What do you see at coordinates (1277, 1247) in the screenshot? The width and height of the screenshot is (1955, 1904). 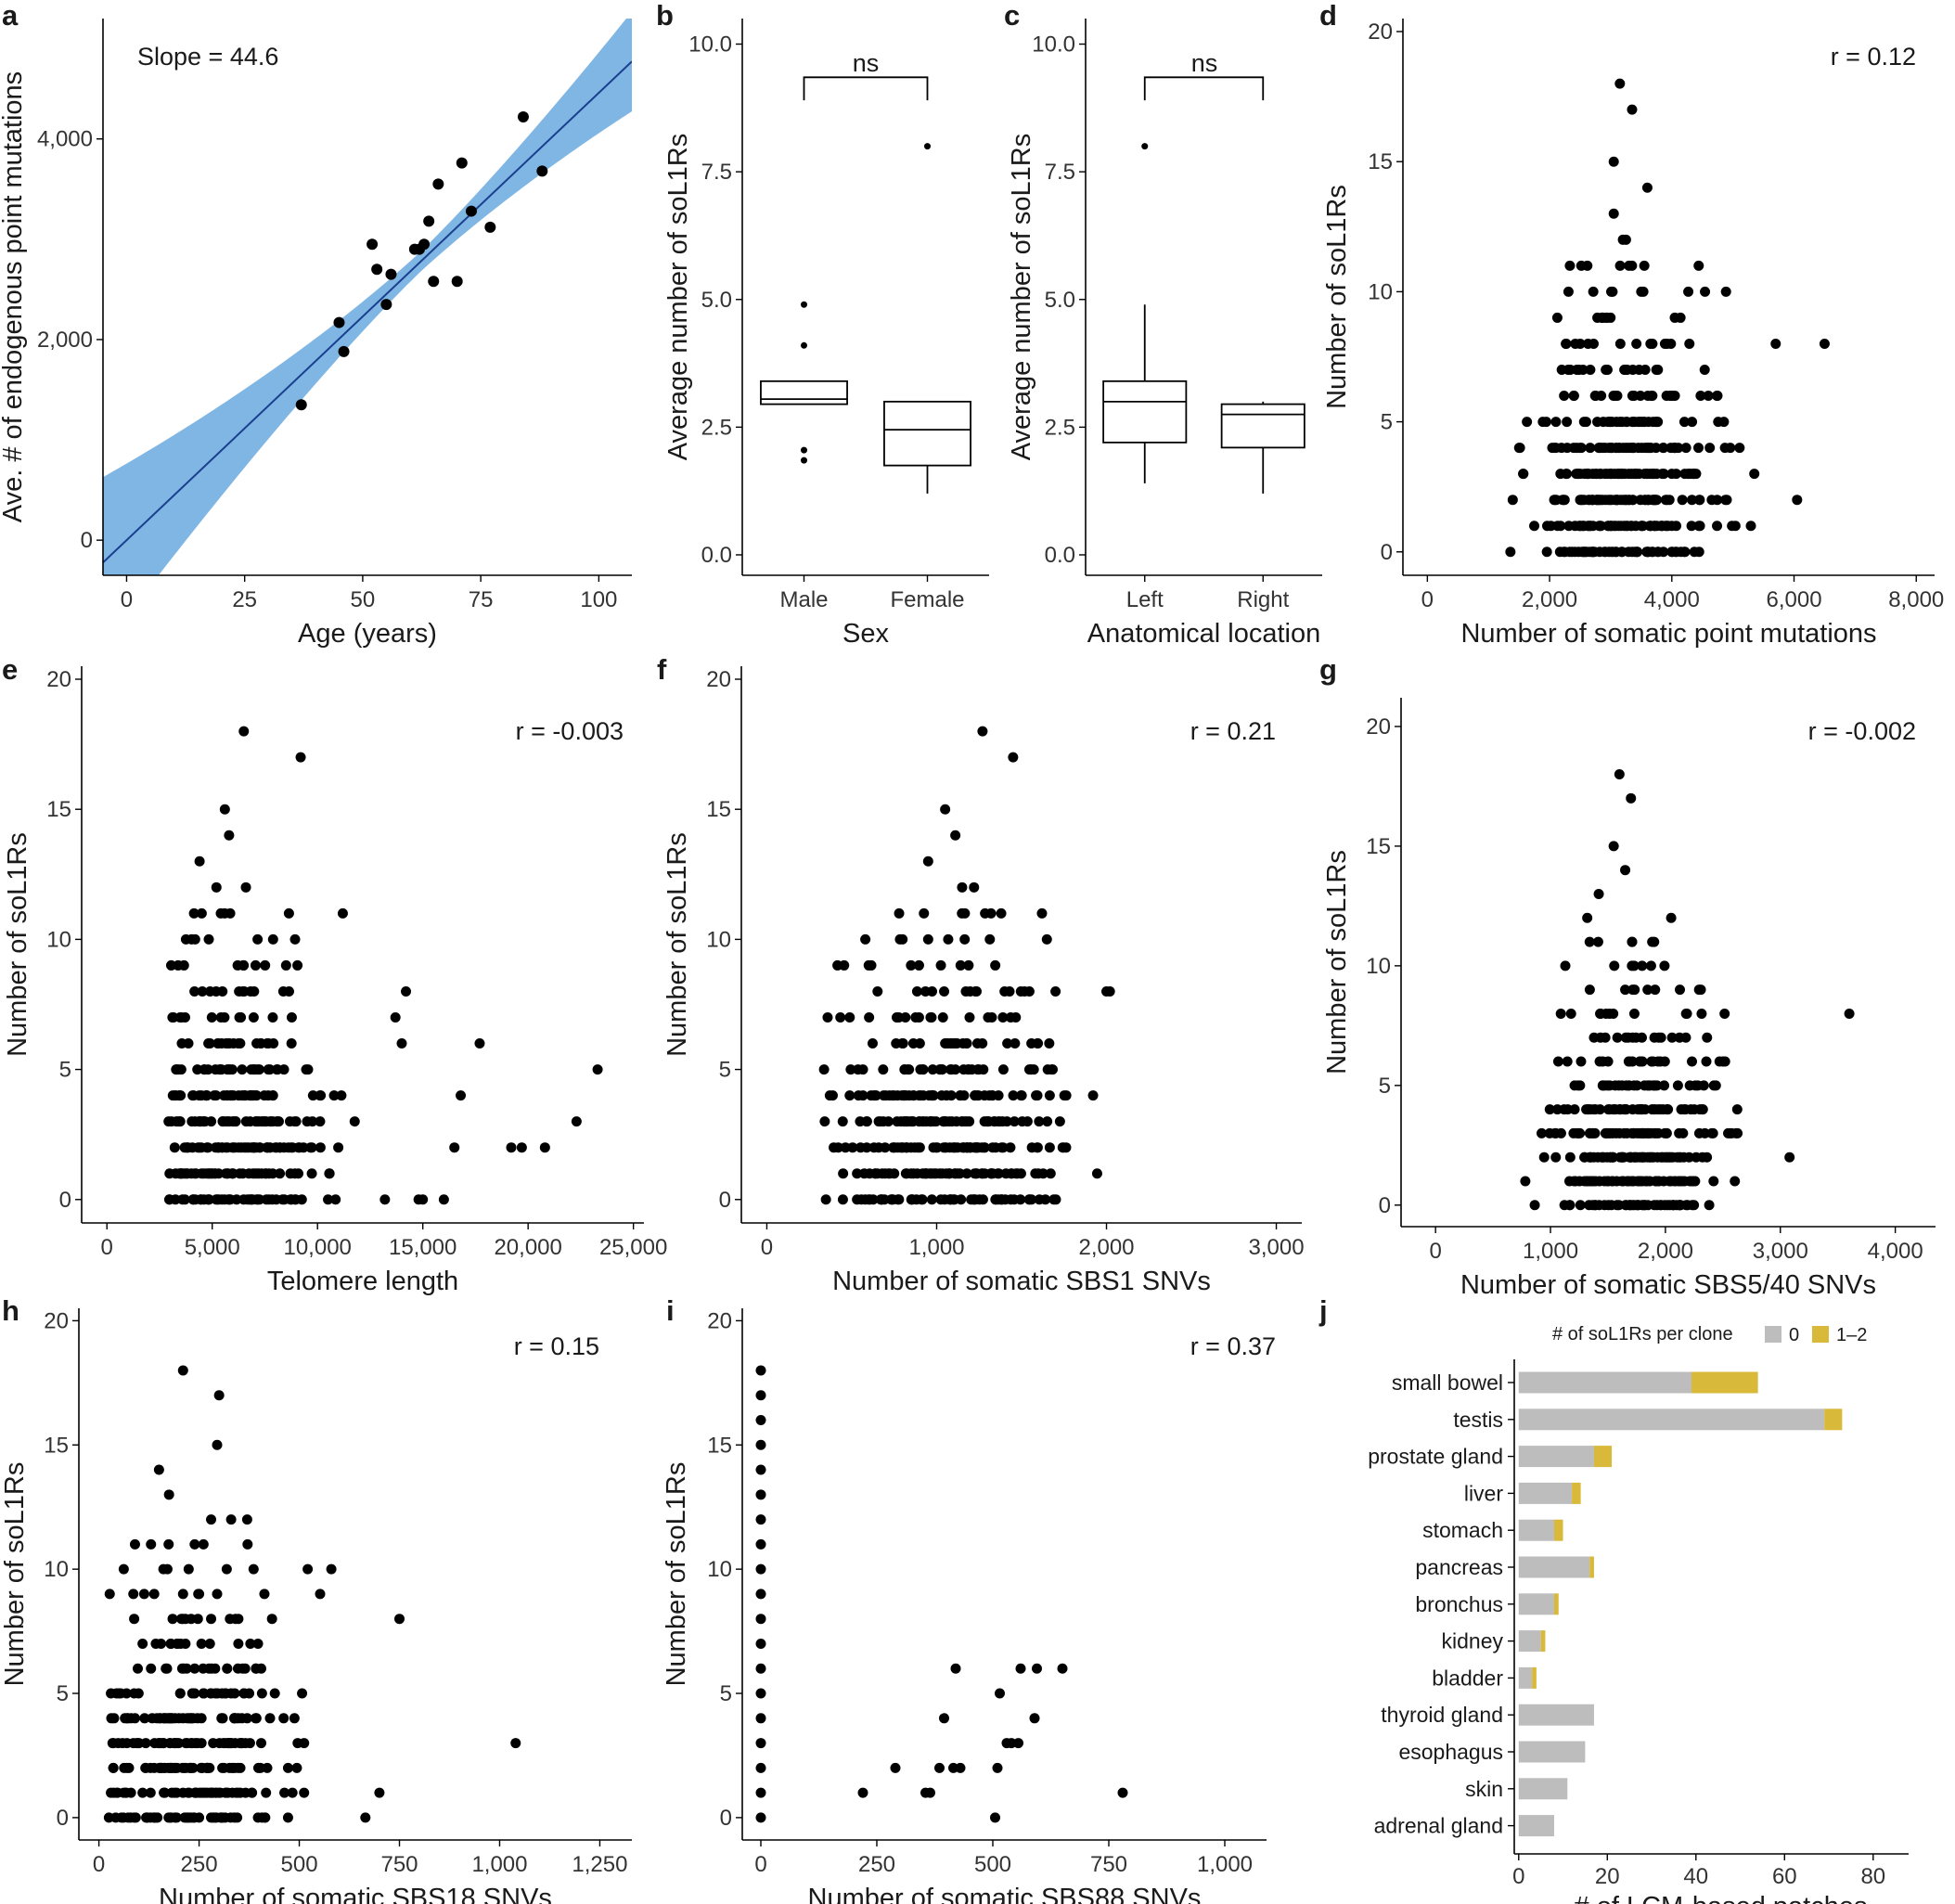 I see `x-tick-label: 3,000` at bounding box center [1277, 1247].